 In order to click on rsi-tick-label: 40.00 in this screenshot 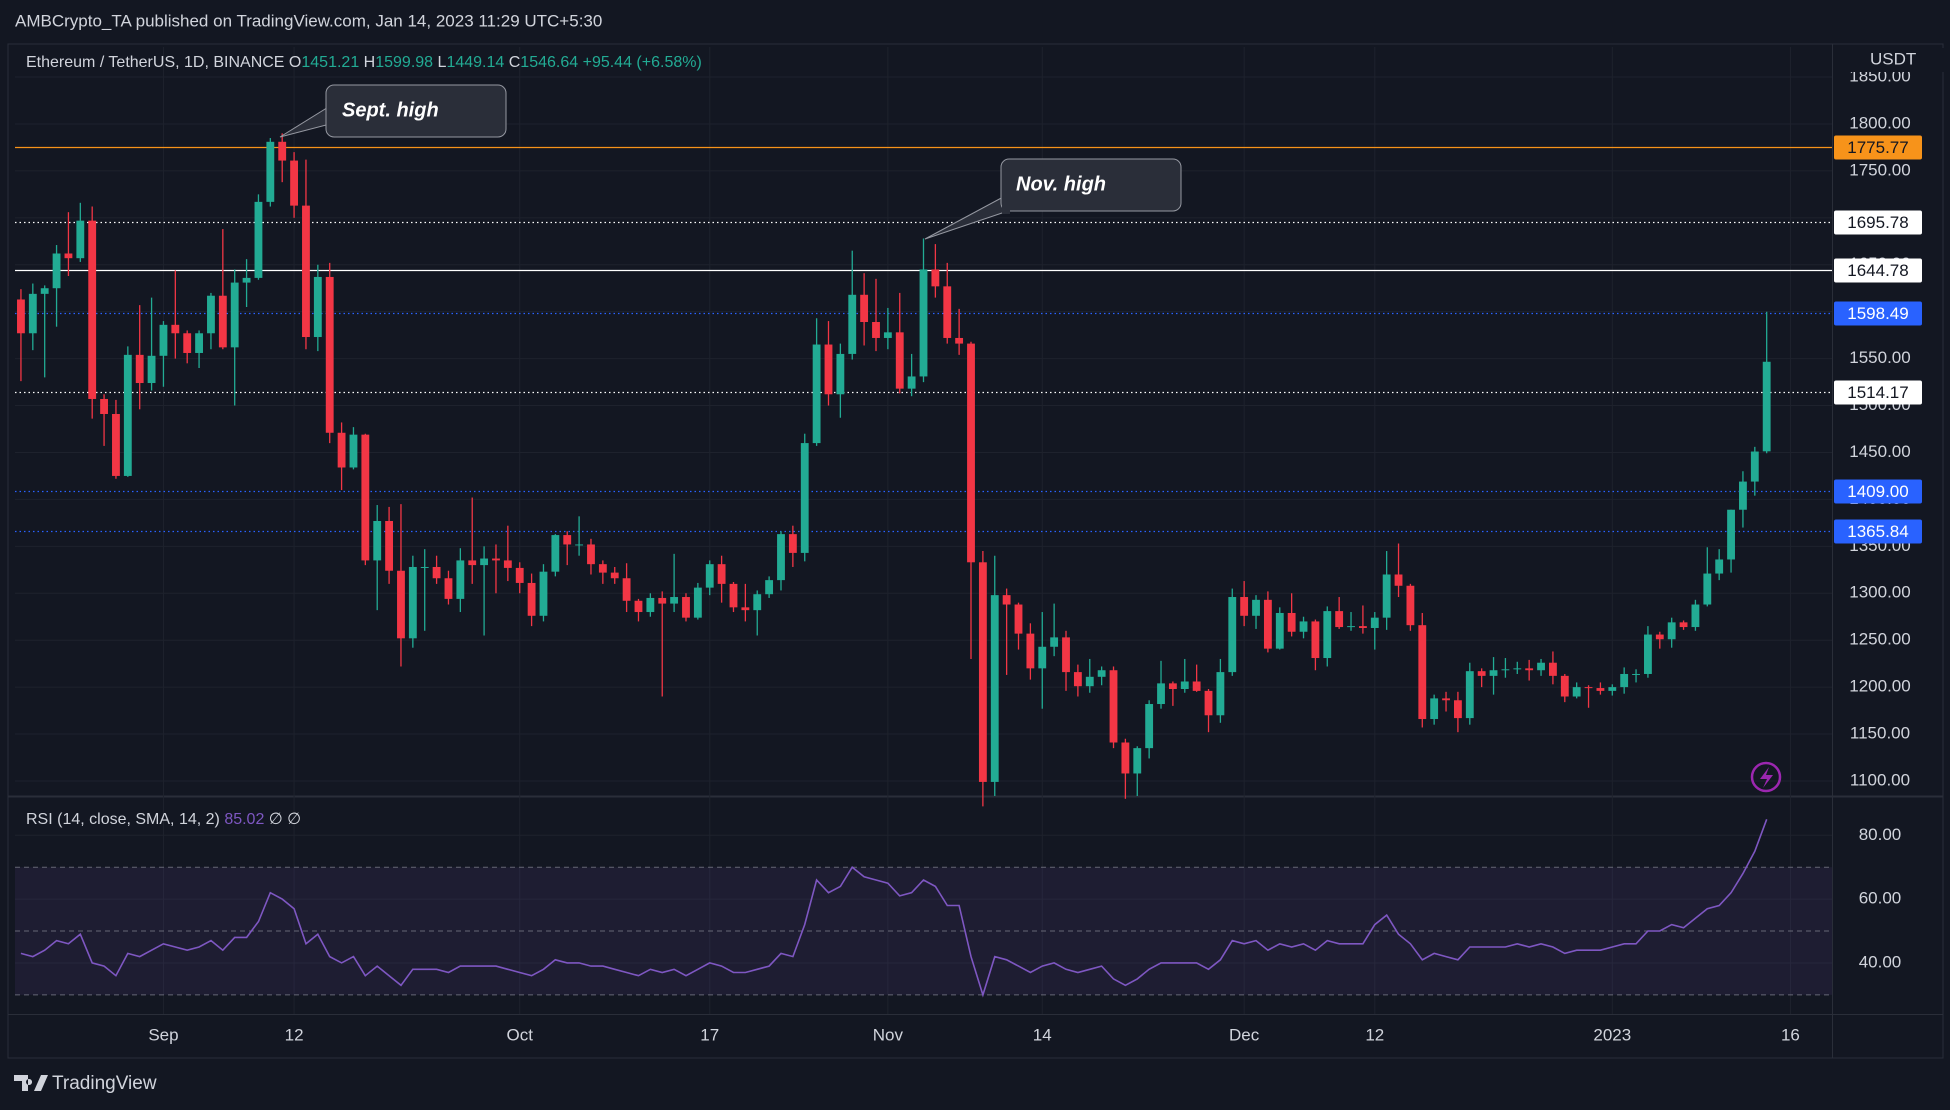, I will do `click(1880, 961)`.